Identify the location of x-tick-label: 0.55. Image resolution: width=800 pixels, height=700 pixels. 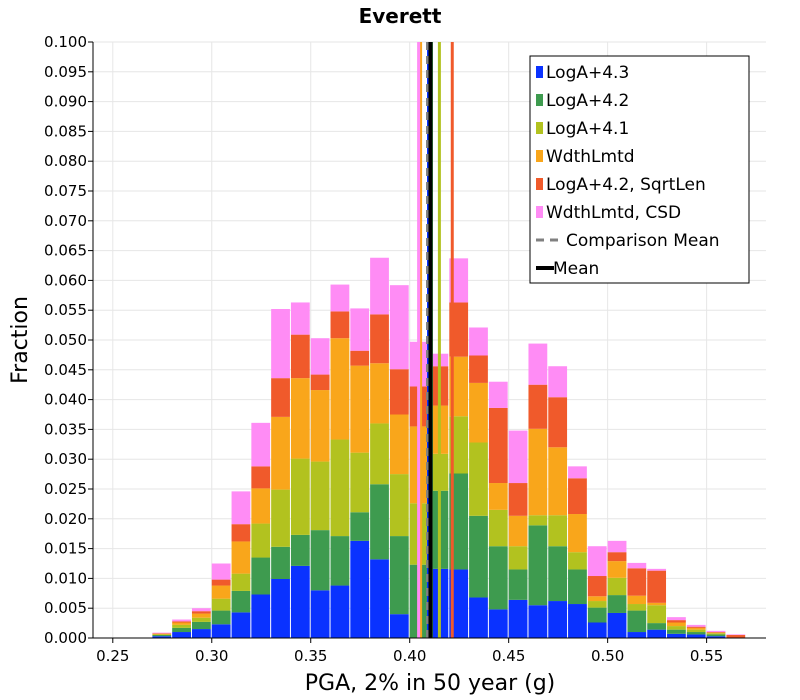
(706, 656).